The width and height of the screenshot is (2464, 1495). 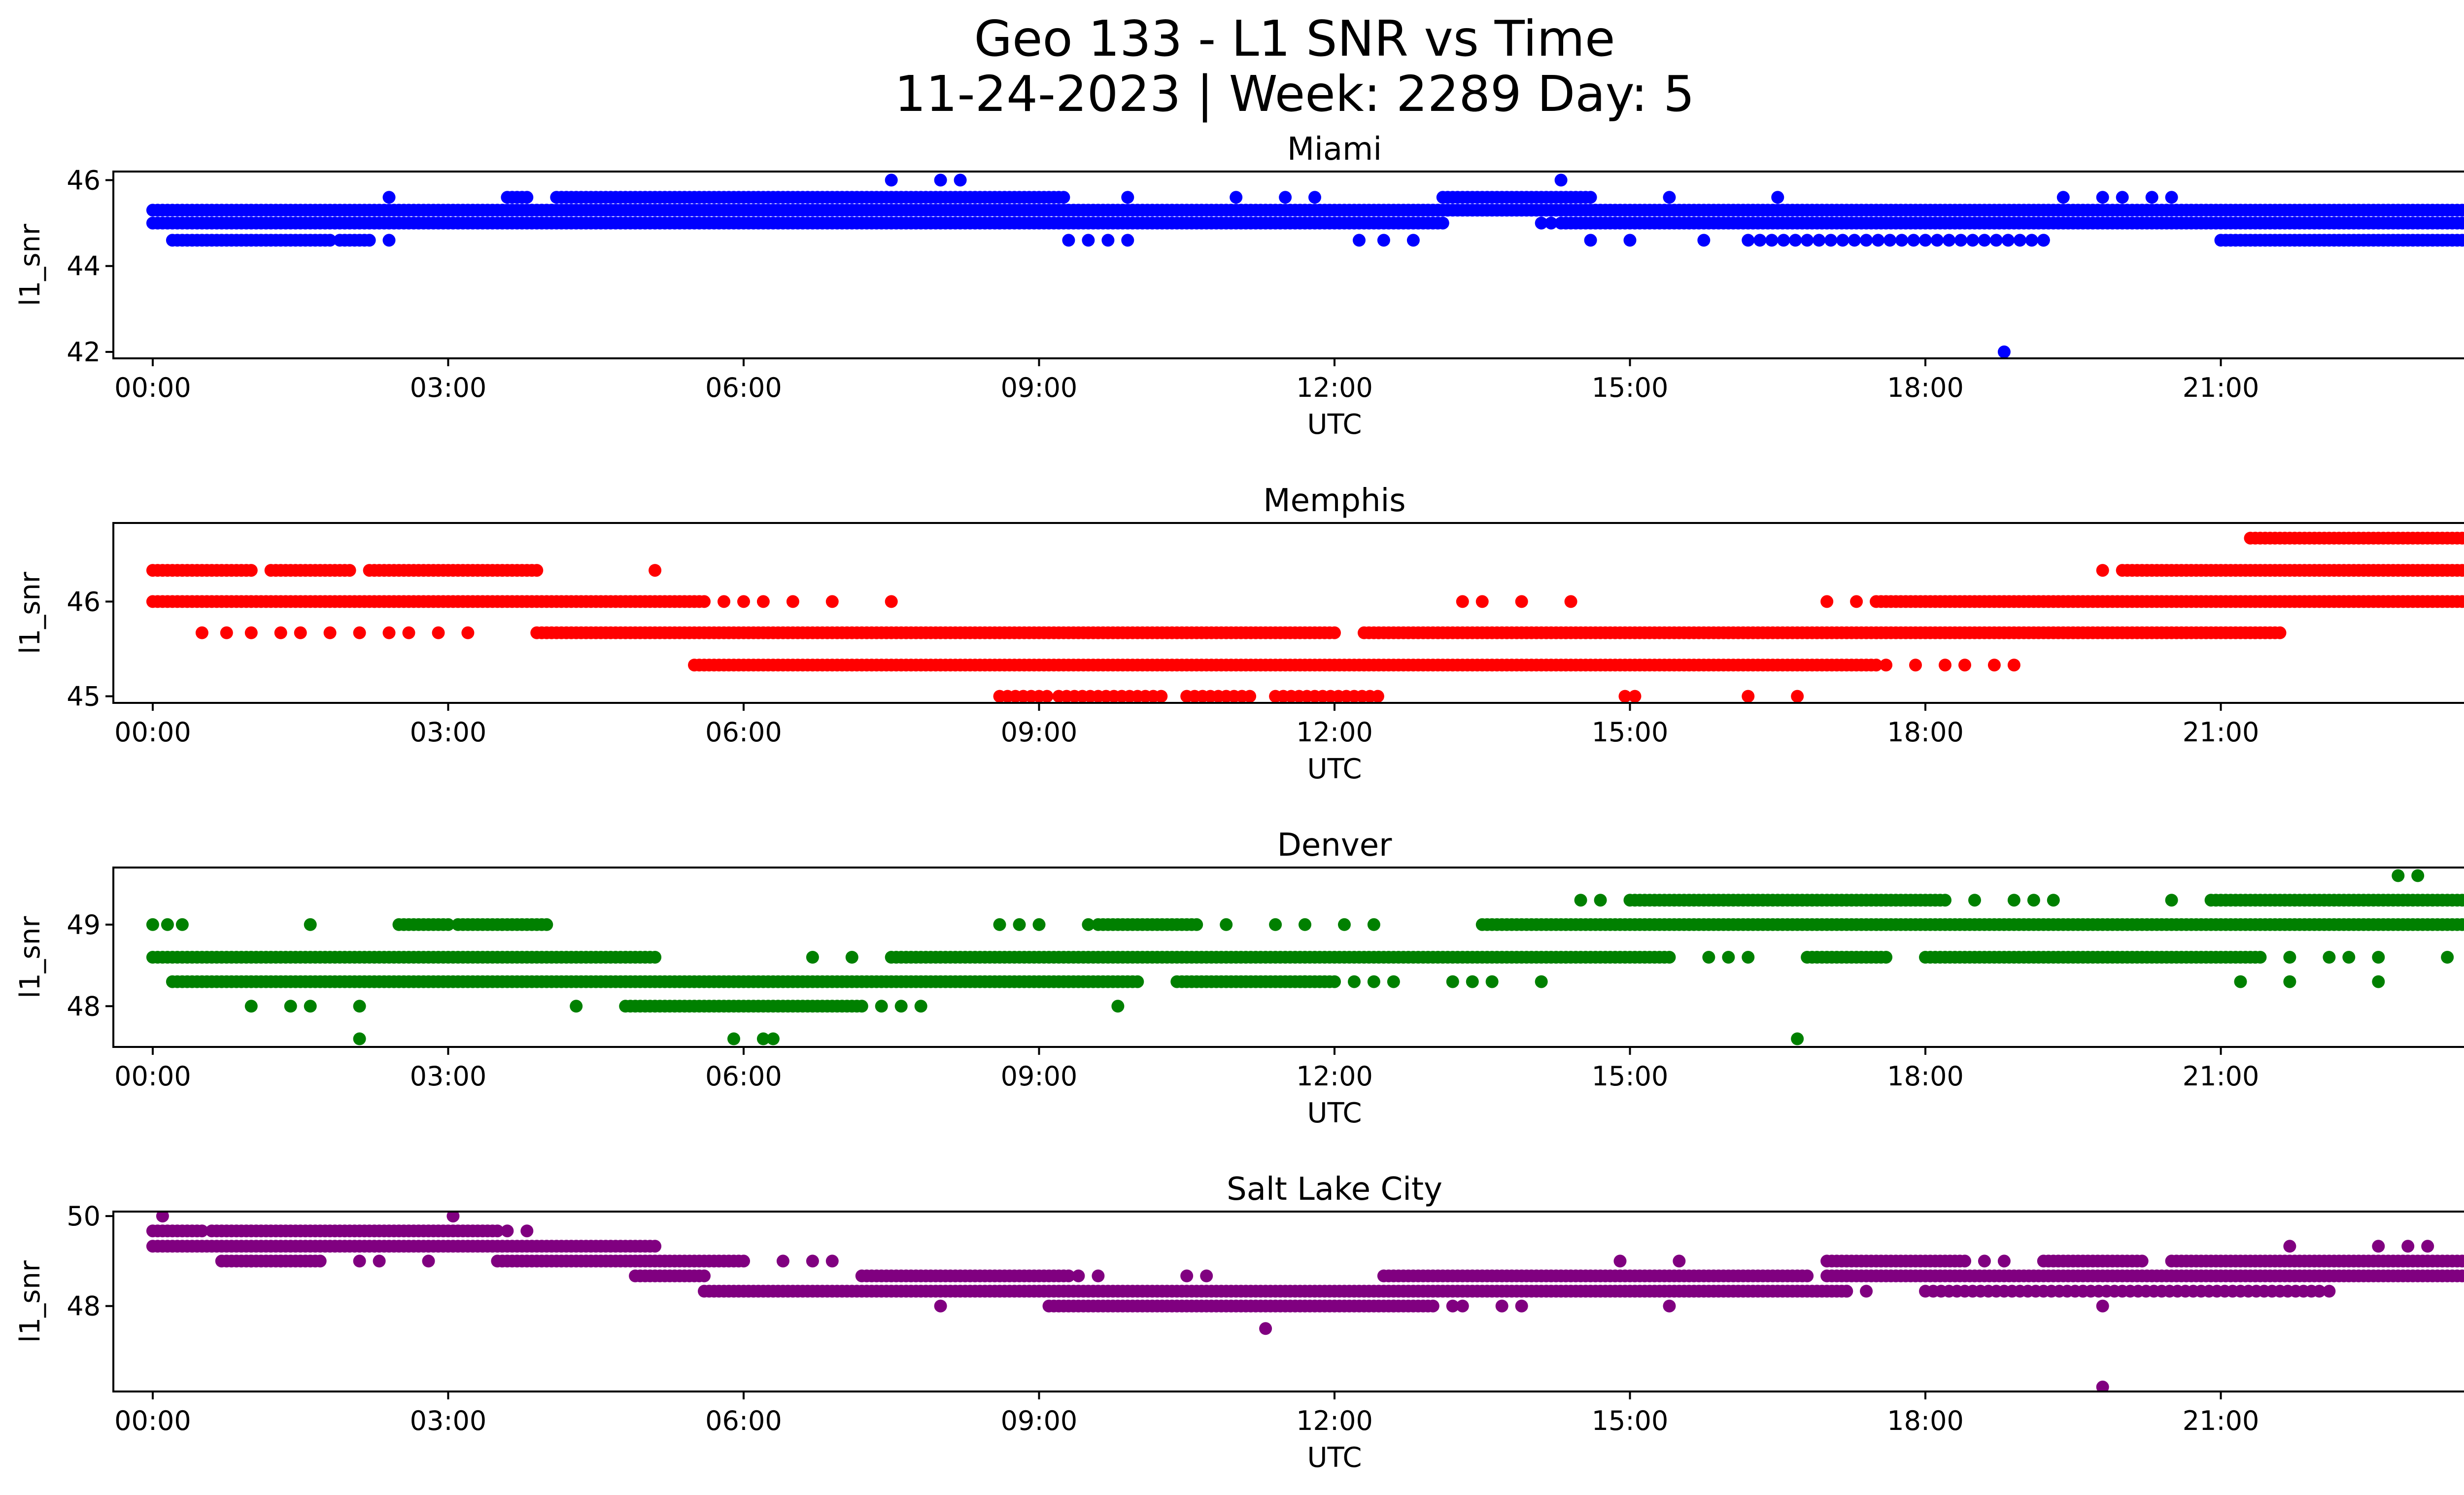 I want to click on y-tick-label: 50, so click(x=84, y=1216).